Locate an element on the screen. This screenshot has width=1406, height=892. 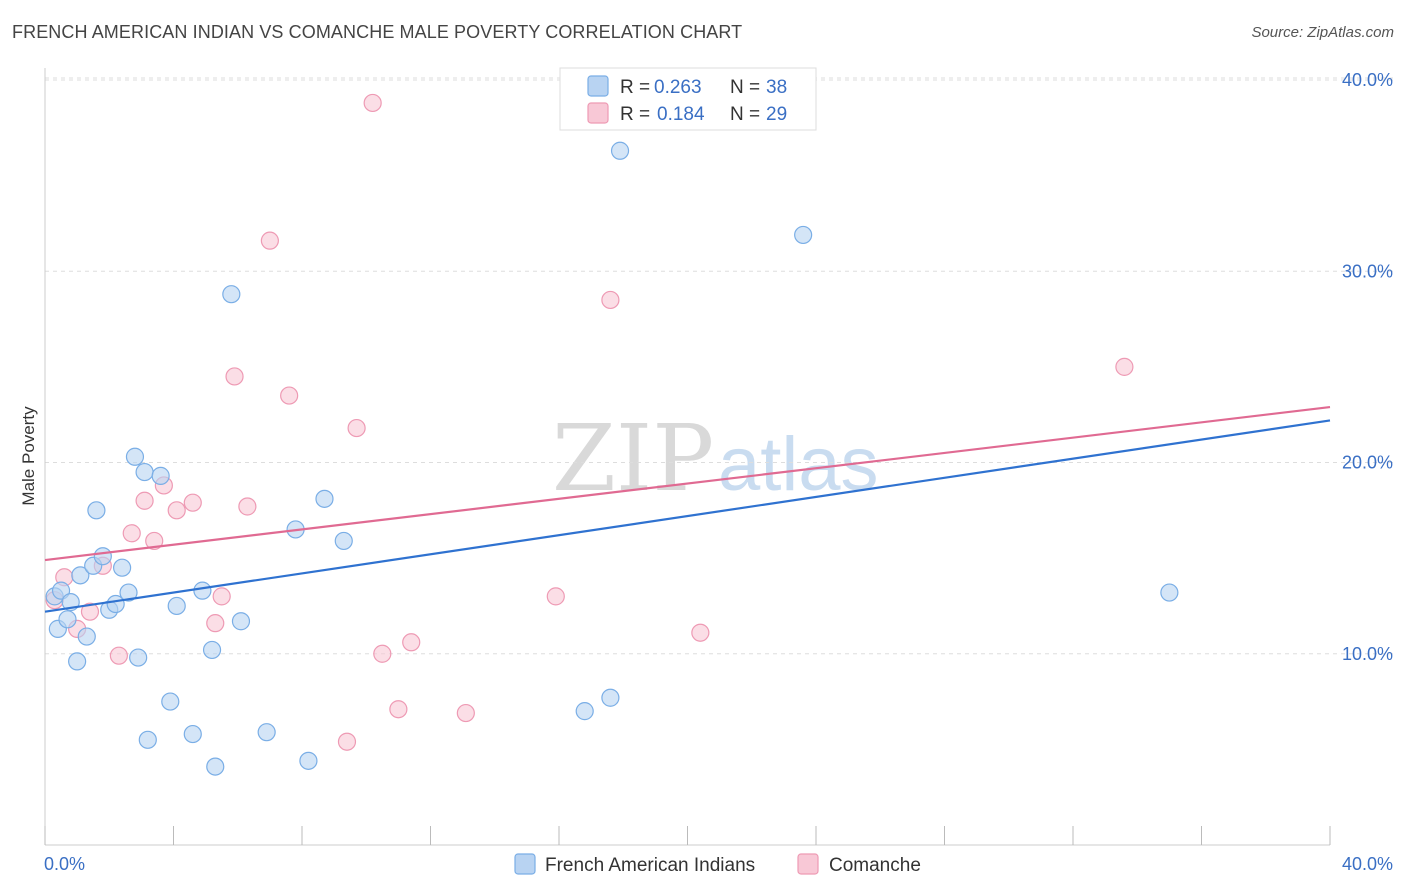
legend-n-value-2: 29 is located at coordinates (776, 114).